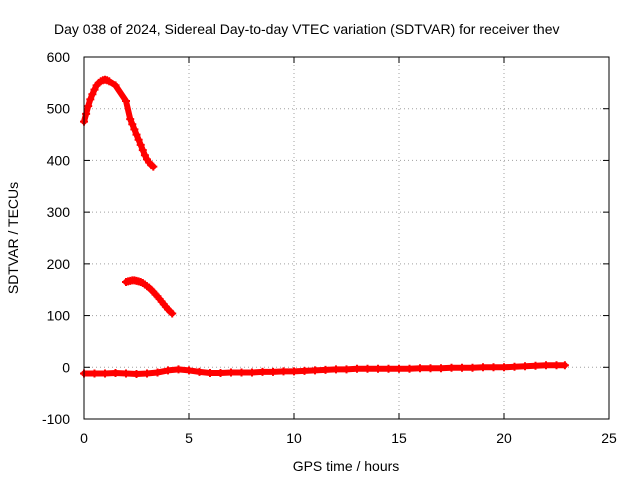 This screenshot has height=480, width=640. I want to click on y-tick-label: -100, so click(56, 419).